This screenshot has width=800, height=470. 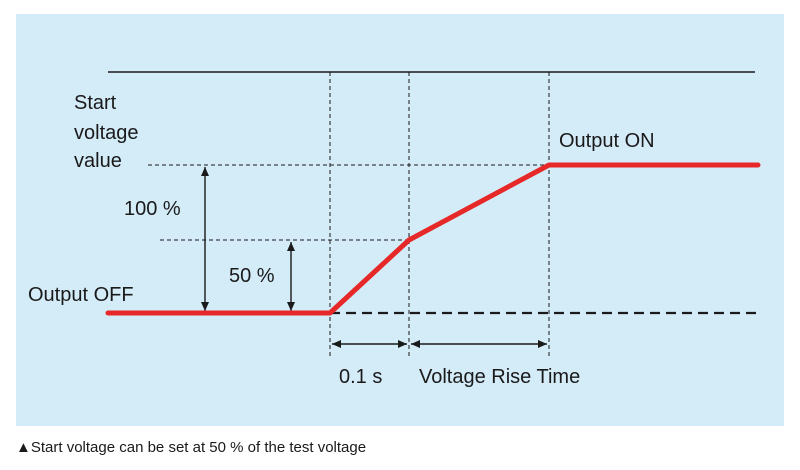 What do you see at coordinates (81, 295) in the screenshot?
I see `label-output-off: Output OFF` at bounding box center [81, 295].